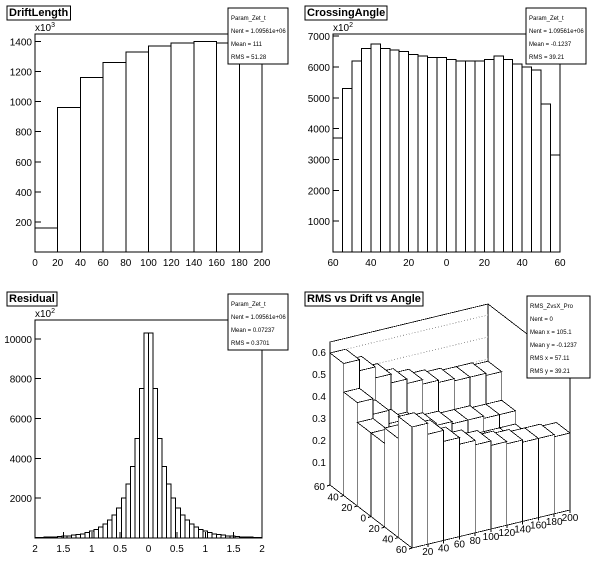  What do you see at coordinates (21, 43) in the screenshot?
I see `y-tick-label: 1400` at bounding box center [21, 43].